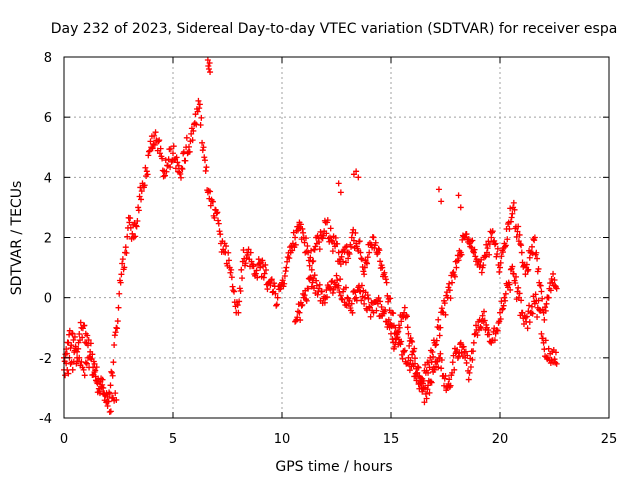 The height and width of the screenshot is (480, 640). I want to click on y-tick-label: 2, so click(48, 239).